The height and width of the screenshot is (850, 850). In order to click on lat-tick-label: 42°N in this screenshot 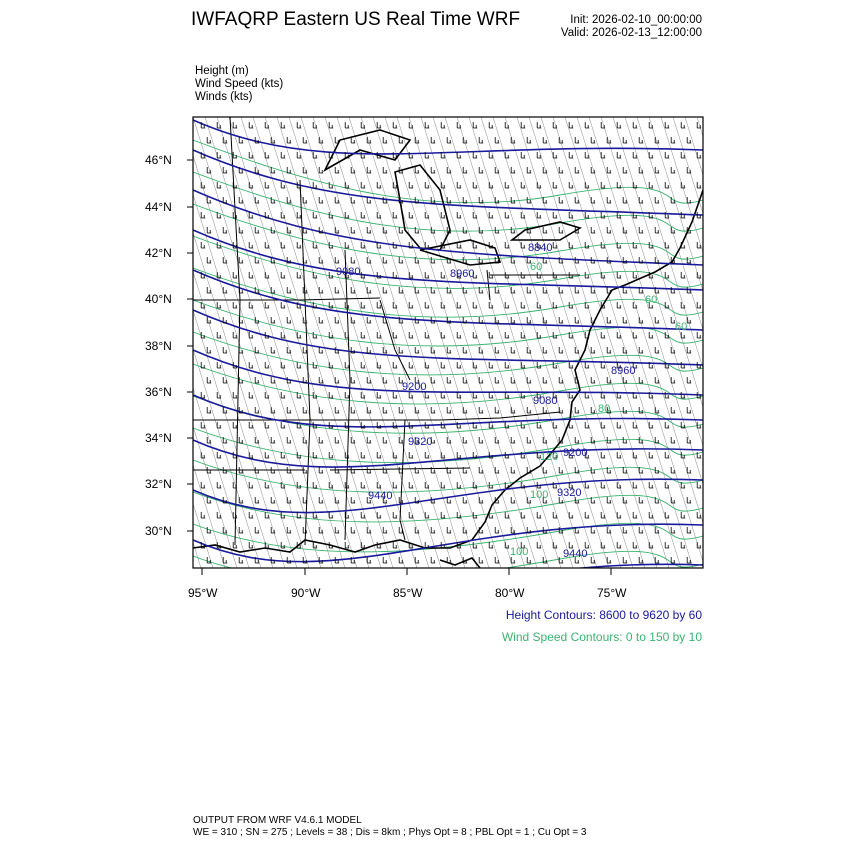, I will do `click(158, 253)`.